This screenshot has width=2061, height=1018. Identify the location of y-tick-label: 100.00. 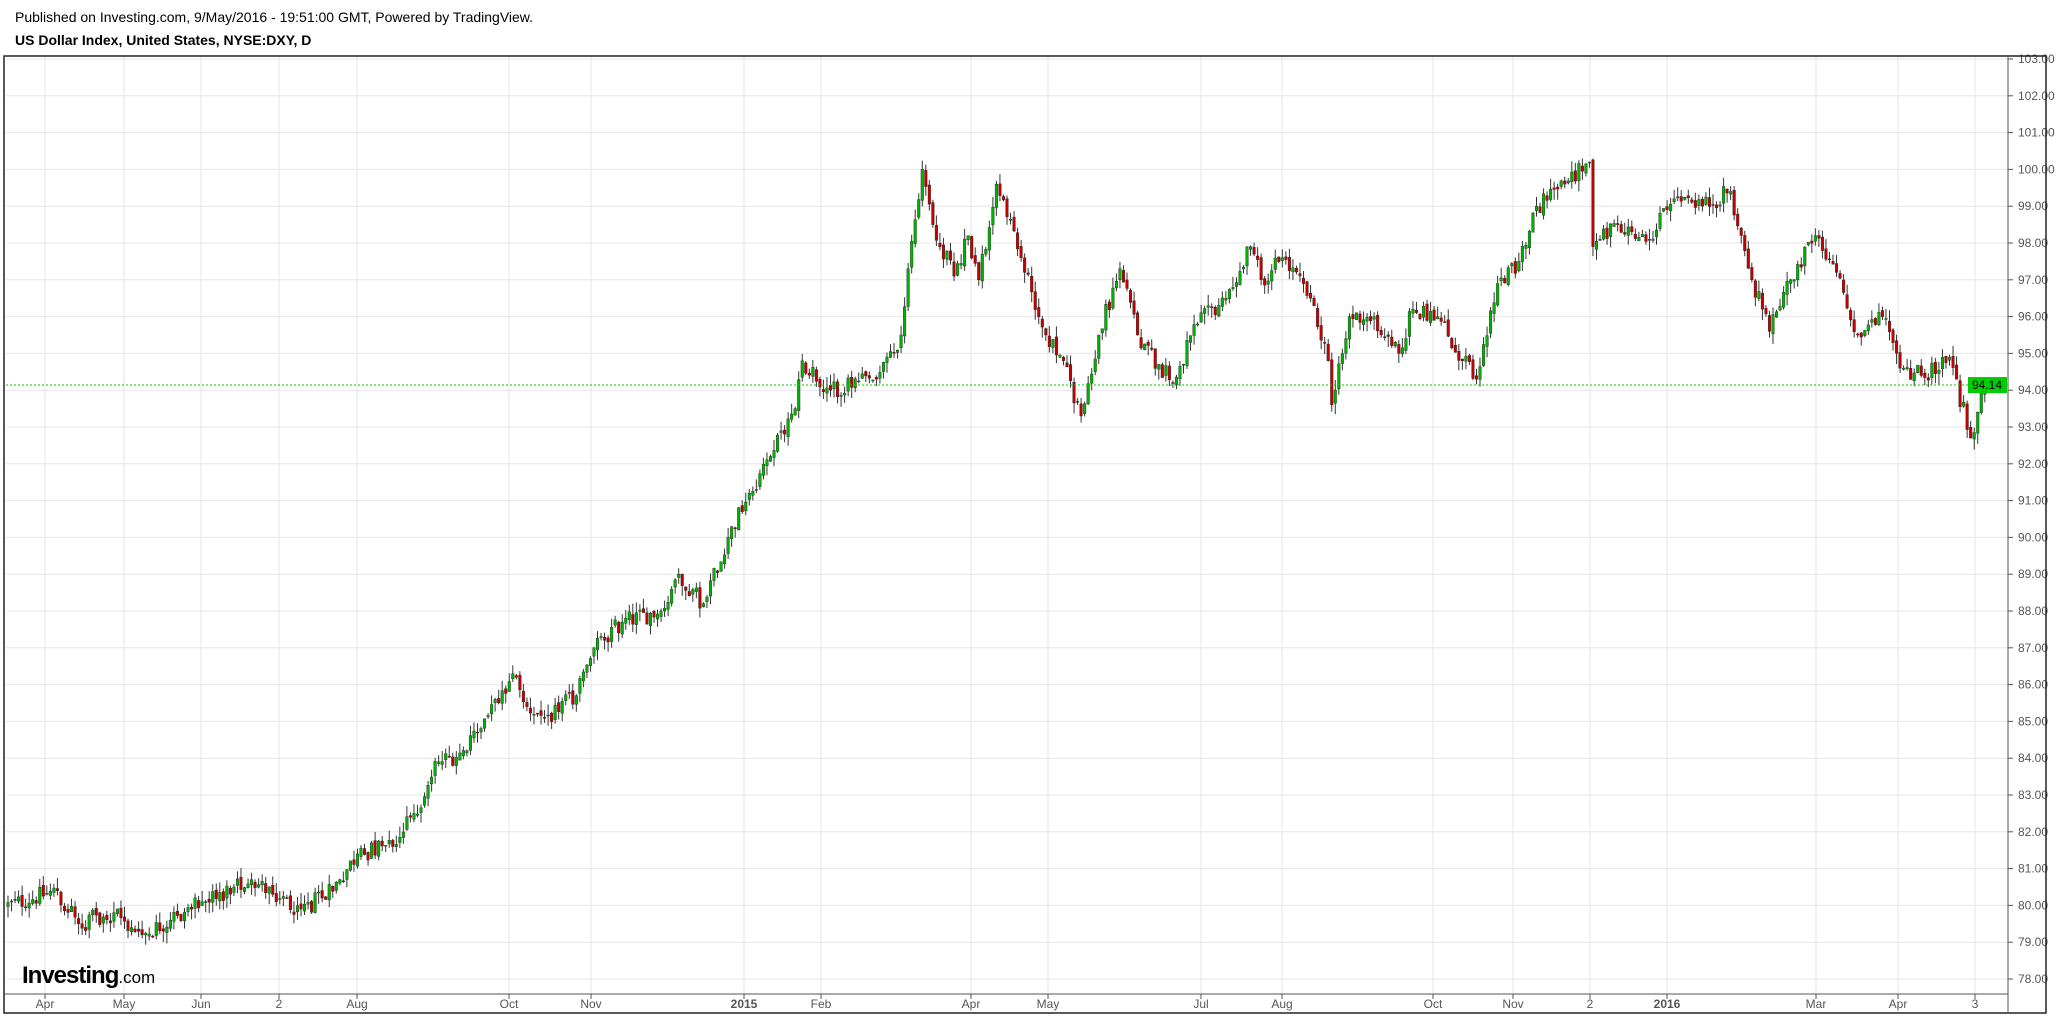
(2036, 169).